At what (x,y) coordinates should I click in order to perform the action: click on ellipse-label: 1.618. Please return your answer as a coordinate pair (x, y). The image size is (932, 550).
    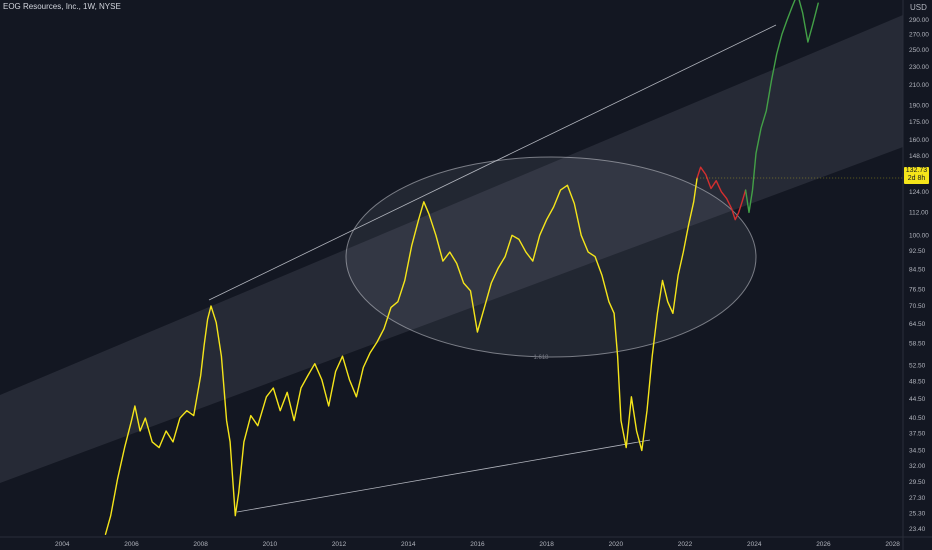
    Looking at the image, I should click on (541, 358).